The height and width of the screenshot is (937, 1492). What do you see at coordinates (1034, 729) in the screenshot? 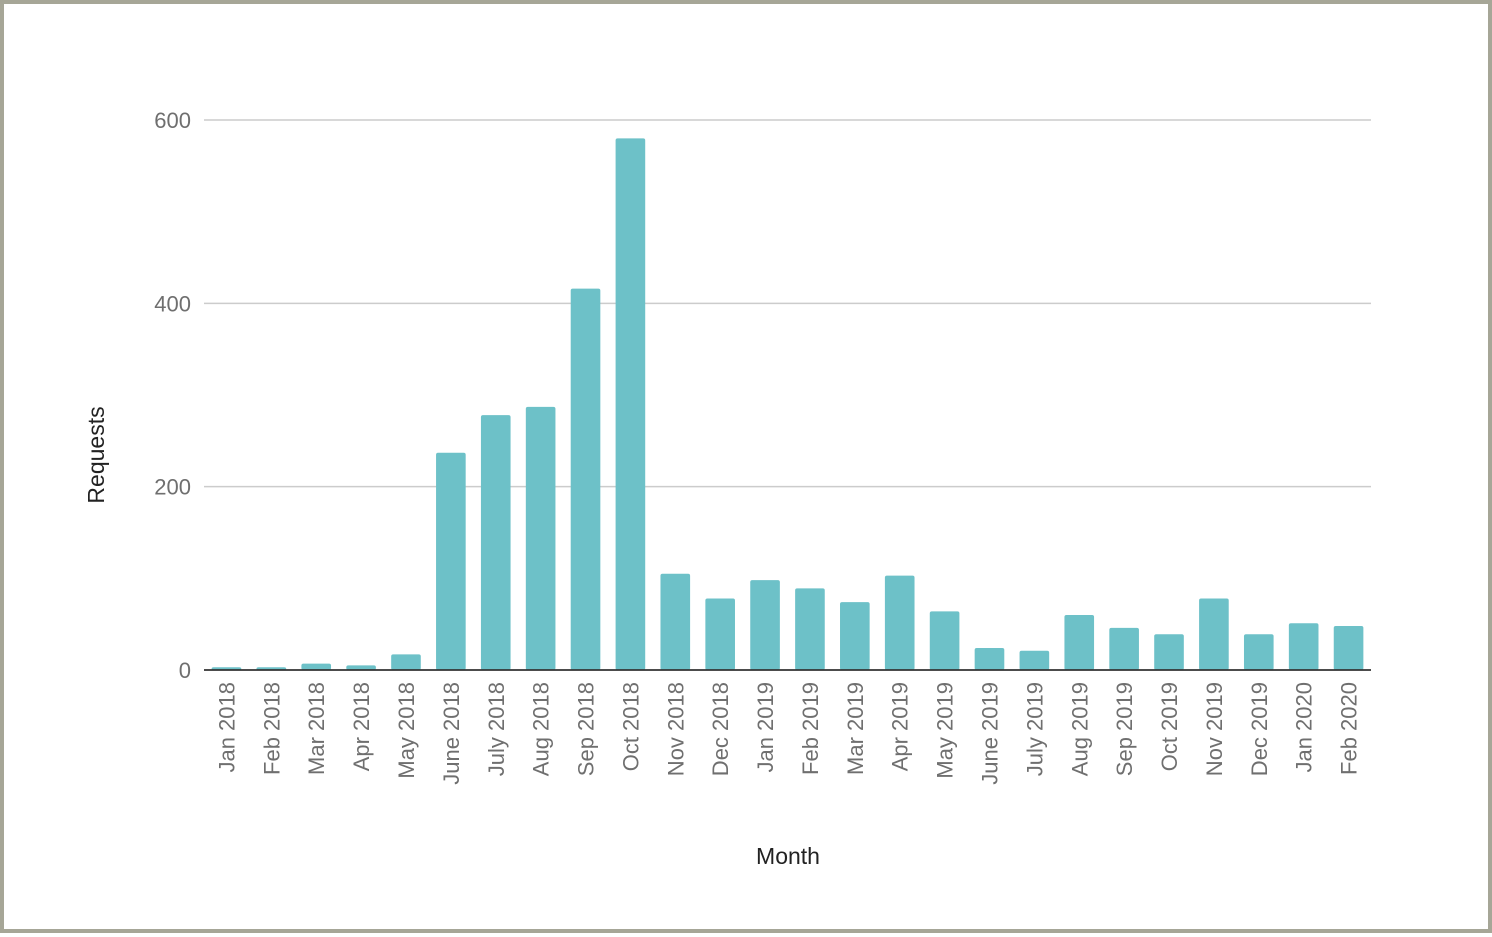
I see `x-tick-label: July 2019` at bounding box center [1034, 729].